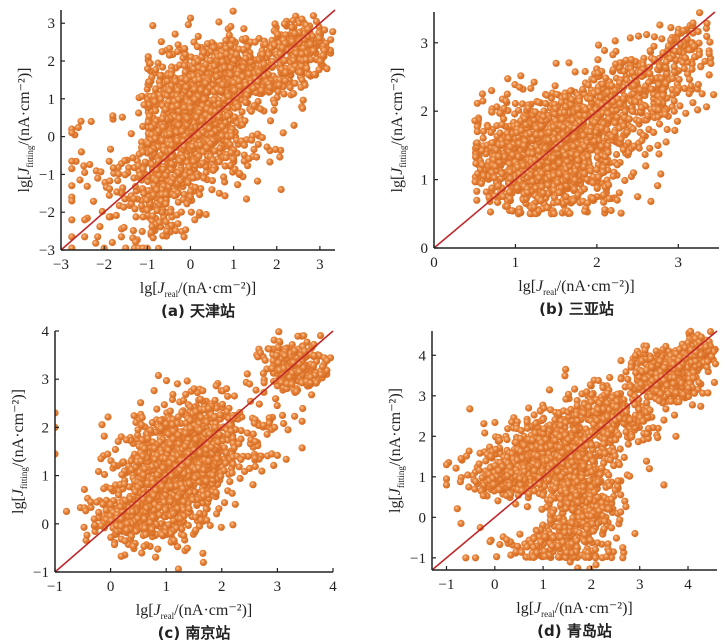 This screenshot has width=727, height=640. What do you see at coordinates (679, 263) in the screenshot?
I see `x-tick-label: 3` at bounding box center [679, 263].